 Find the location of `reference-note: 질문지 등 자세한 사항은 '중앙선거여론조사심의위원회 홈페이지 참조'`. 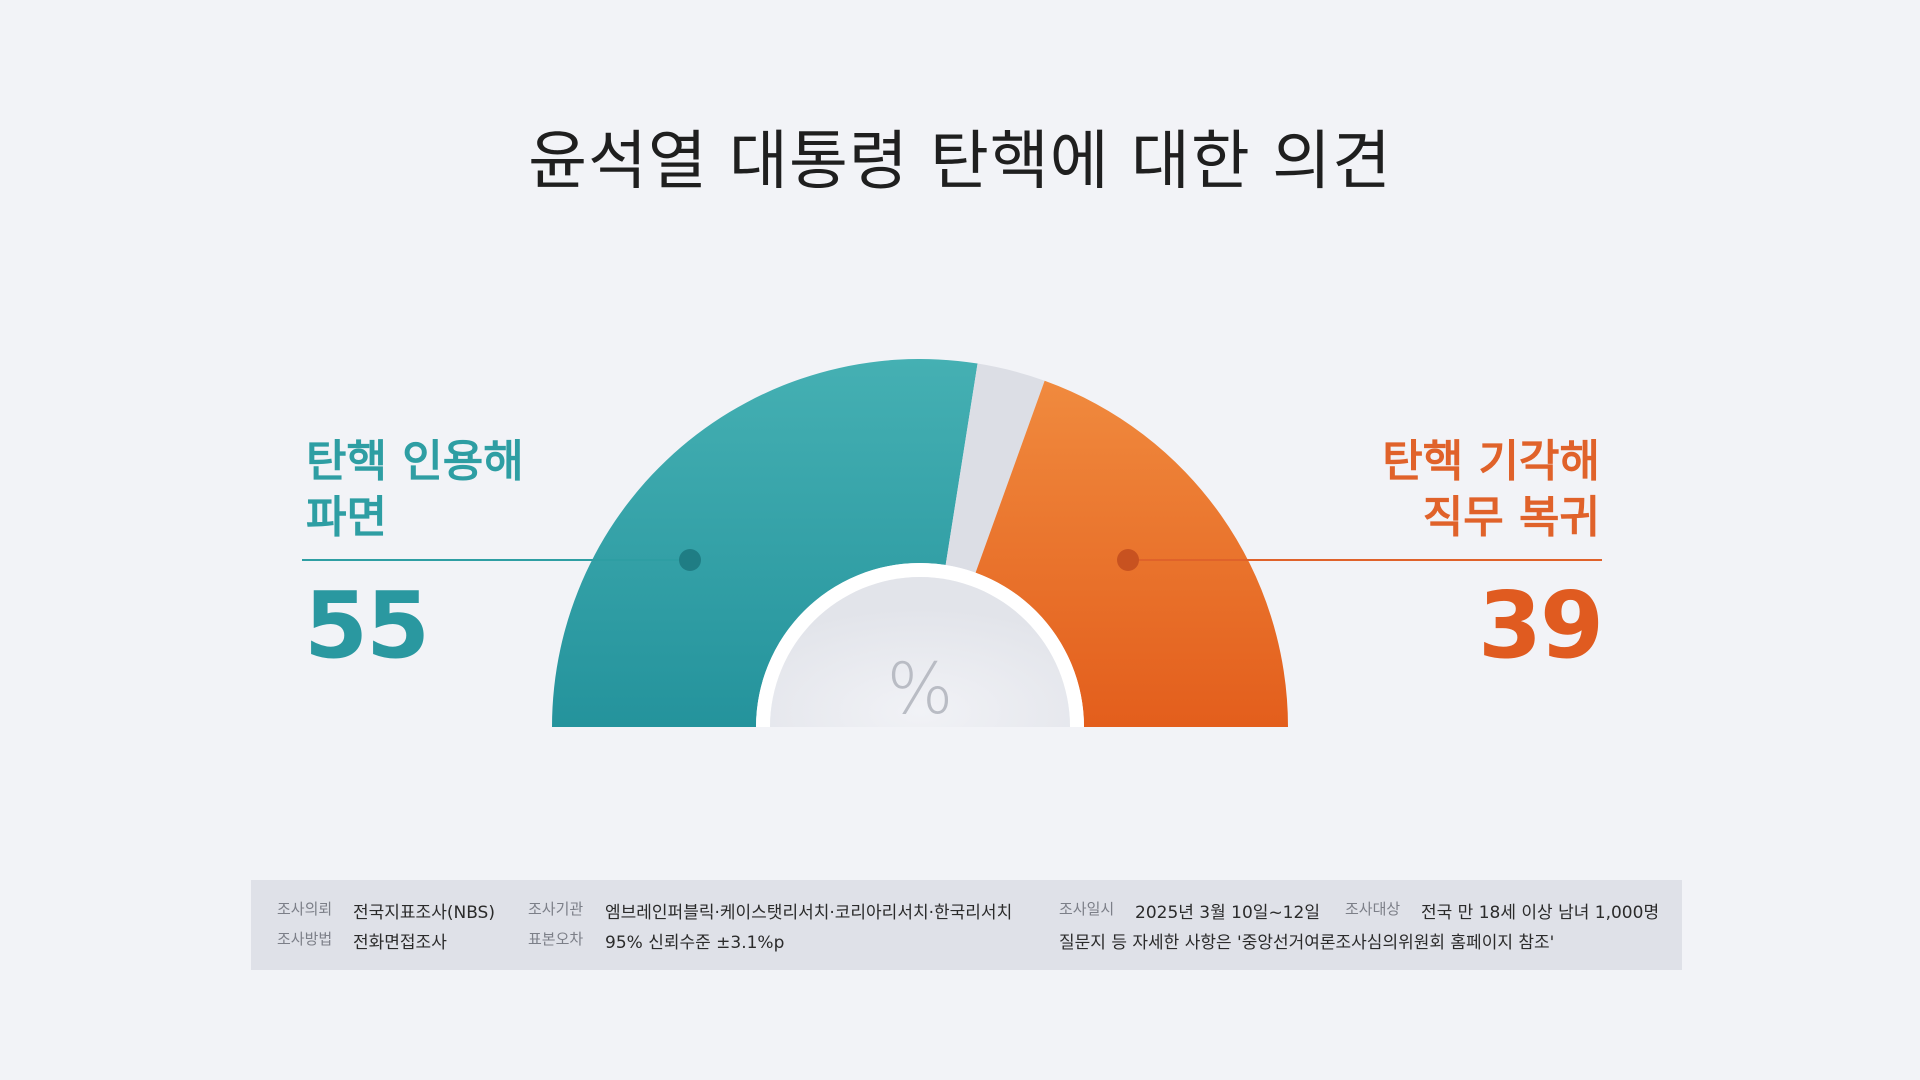

reference-note: 질문지 등 자세한 사항은 '중앙선거여론조사심의위원회 홈페이지 참조' is located at coordinates (1307, 943).